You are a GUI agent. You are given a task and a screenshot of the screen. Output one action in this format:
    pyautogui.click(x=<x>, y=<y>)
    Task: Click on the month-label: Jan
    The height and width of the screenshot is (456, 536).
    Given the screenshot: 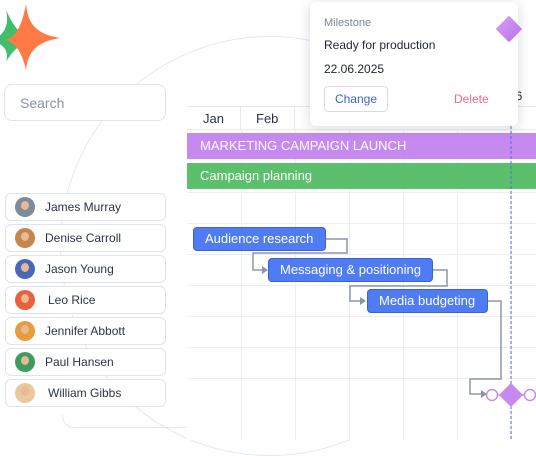 What is the action you would take?
    pyautogui.click(x=214, y=118)
    